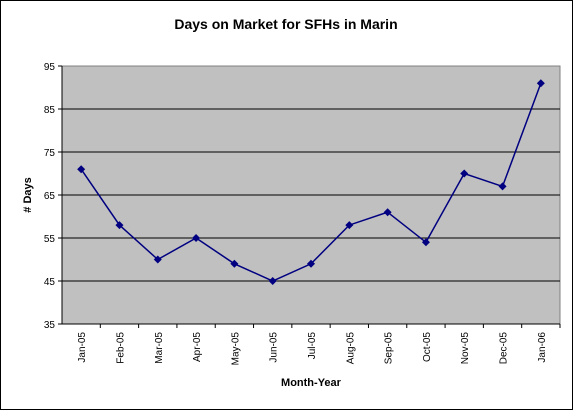 Image resolution: width=573 pixels, height=410 pixels. I want to click on x-tick-label: Mar-05, so click(159, 348).